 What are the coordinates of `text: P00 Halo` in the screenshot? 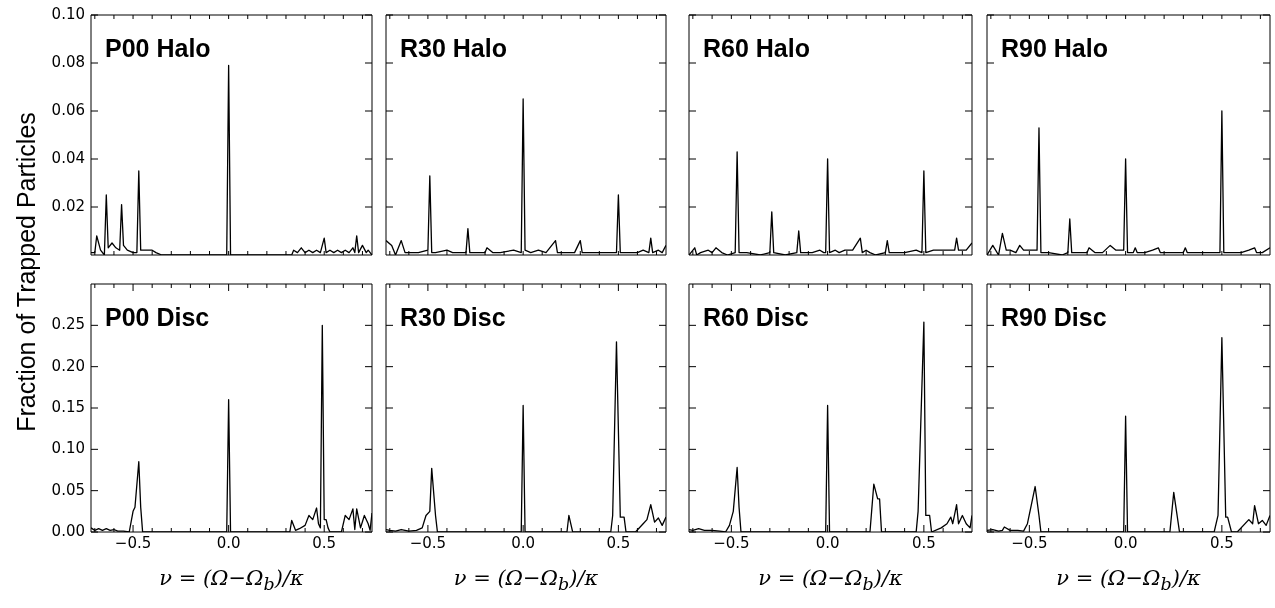 It's located at (158, 48).